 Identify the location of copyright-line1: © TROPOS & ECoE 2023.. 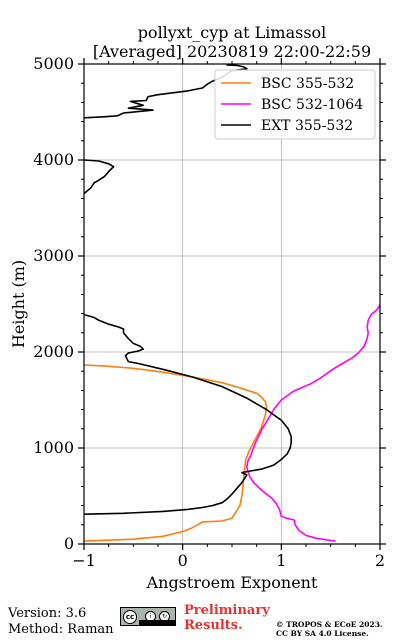
(329, 624).